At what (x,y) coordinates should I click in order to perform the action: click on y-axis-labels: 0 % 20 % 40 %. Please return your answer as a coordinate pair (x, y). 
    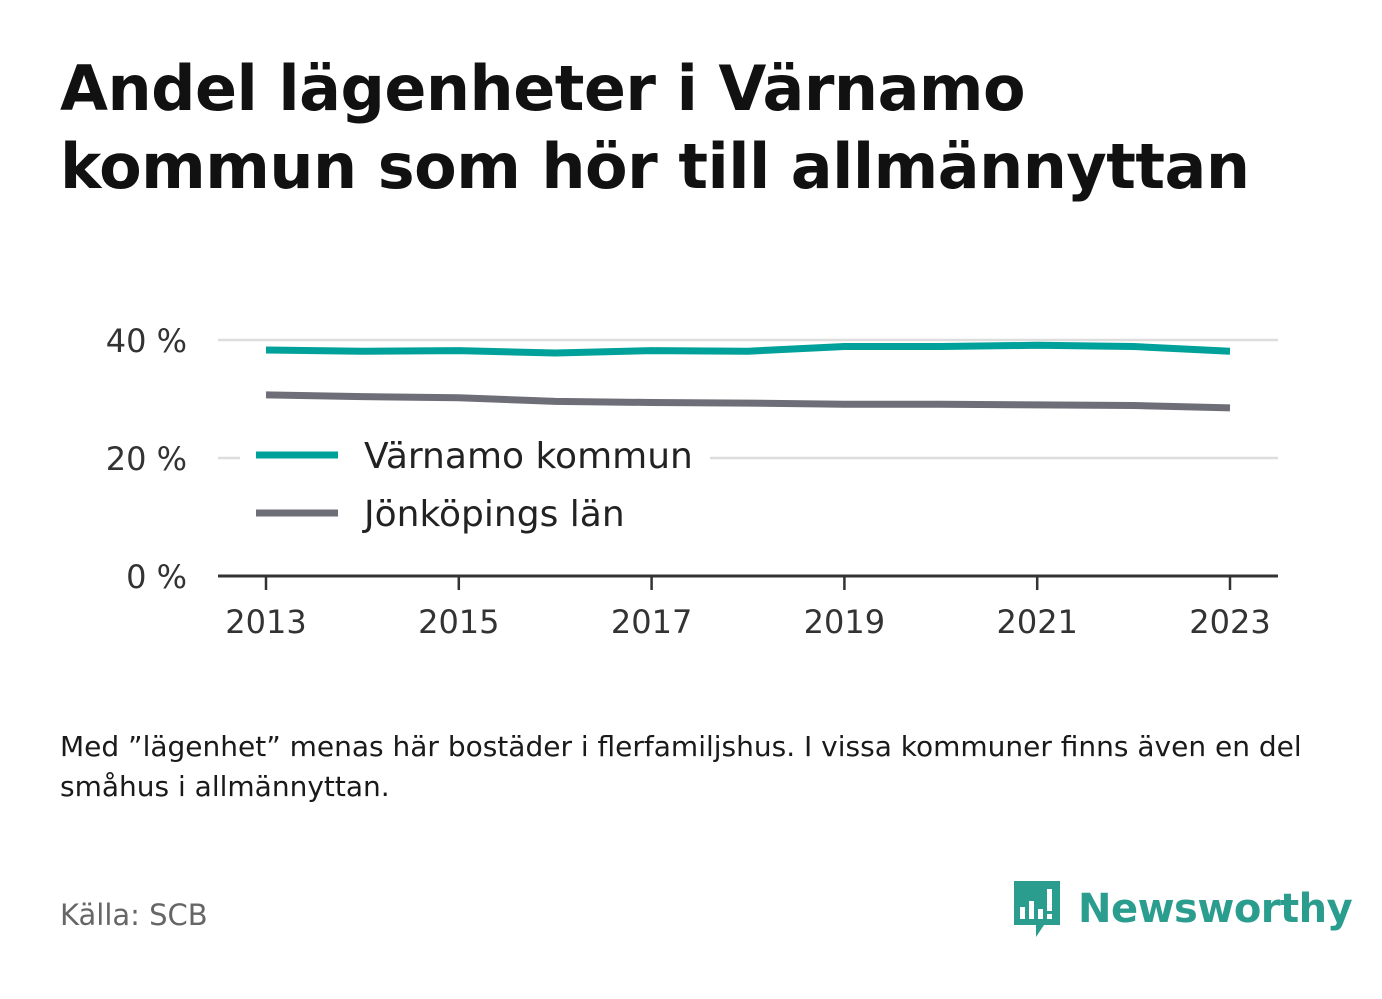
    Looking at the image, I should click on (146, 459).